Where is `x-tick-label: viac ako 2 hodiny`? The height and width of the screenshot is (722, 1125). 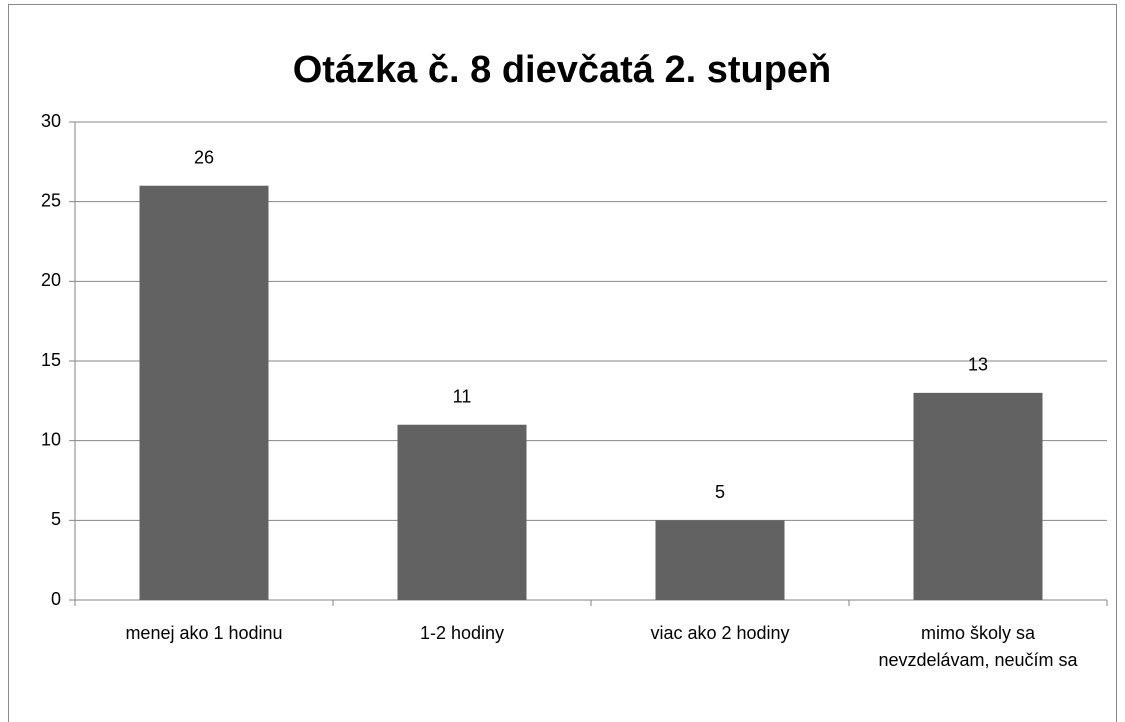
x-tick-label: viac ako 2 hodiny is located at coordinates (720, 633).